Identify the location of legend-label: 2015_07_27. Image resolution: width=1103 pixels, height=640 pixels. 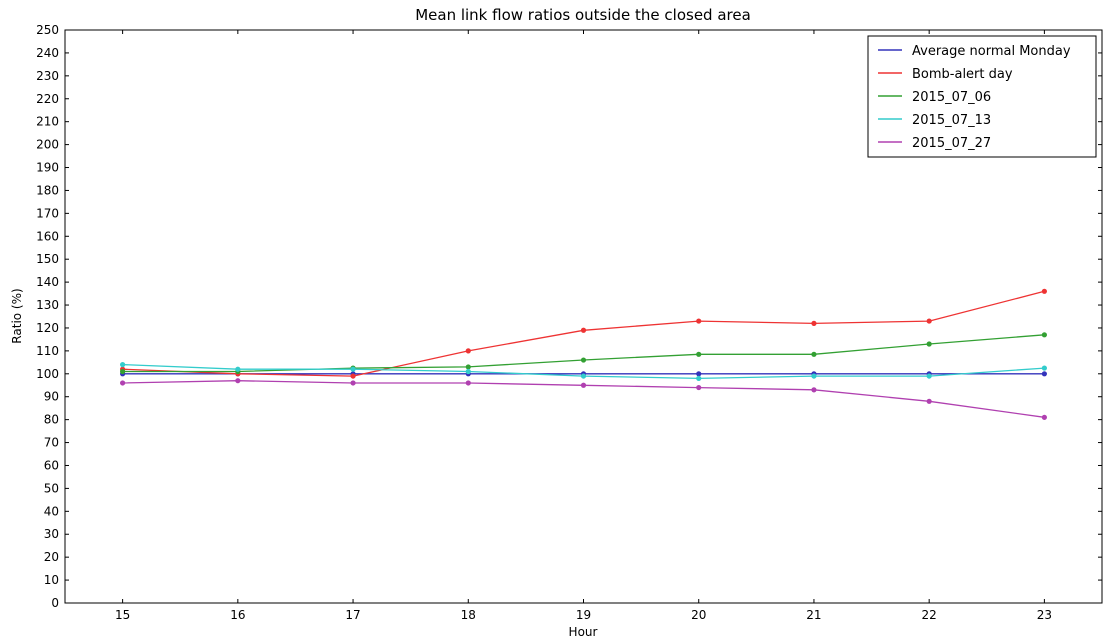
(951, 143).